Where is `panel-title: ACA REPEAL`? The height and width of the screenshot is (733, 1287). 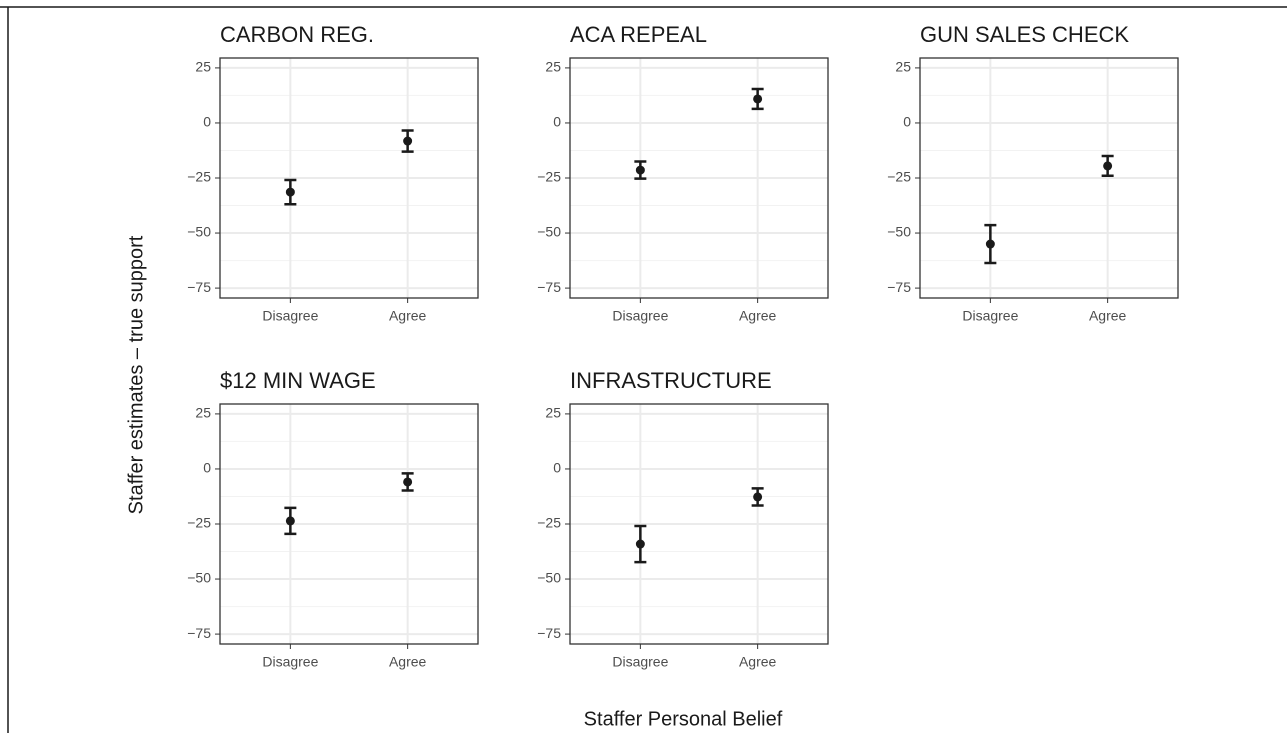 panel-title: ACA REPEAL is located at coordinates (638, 34).